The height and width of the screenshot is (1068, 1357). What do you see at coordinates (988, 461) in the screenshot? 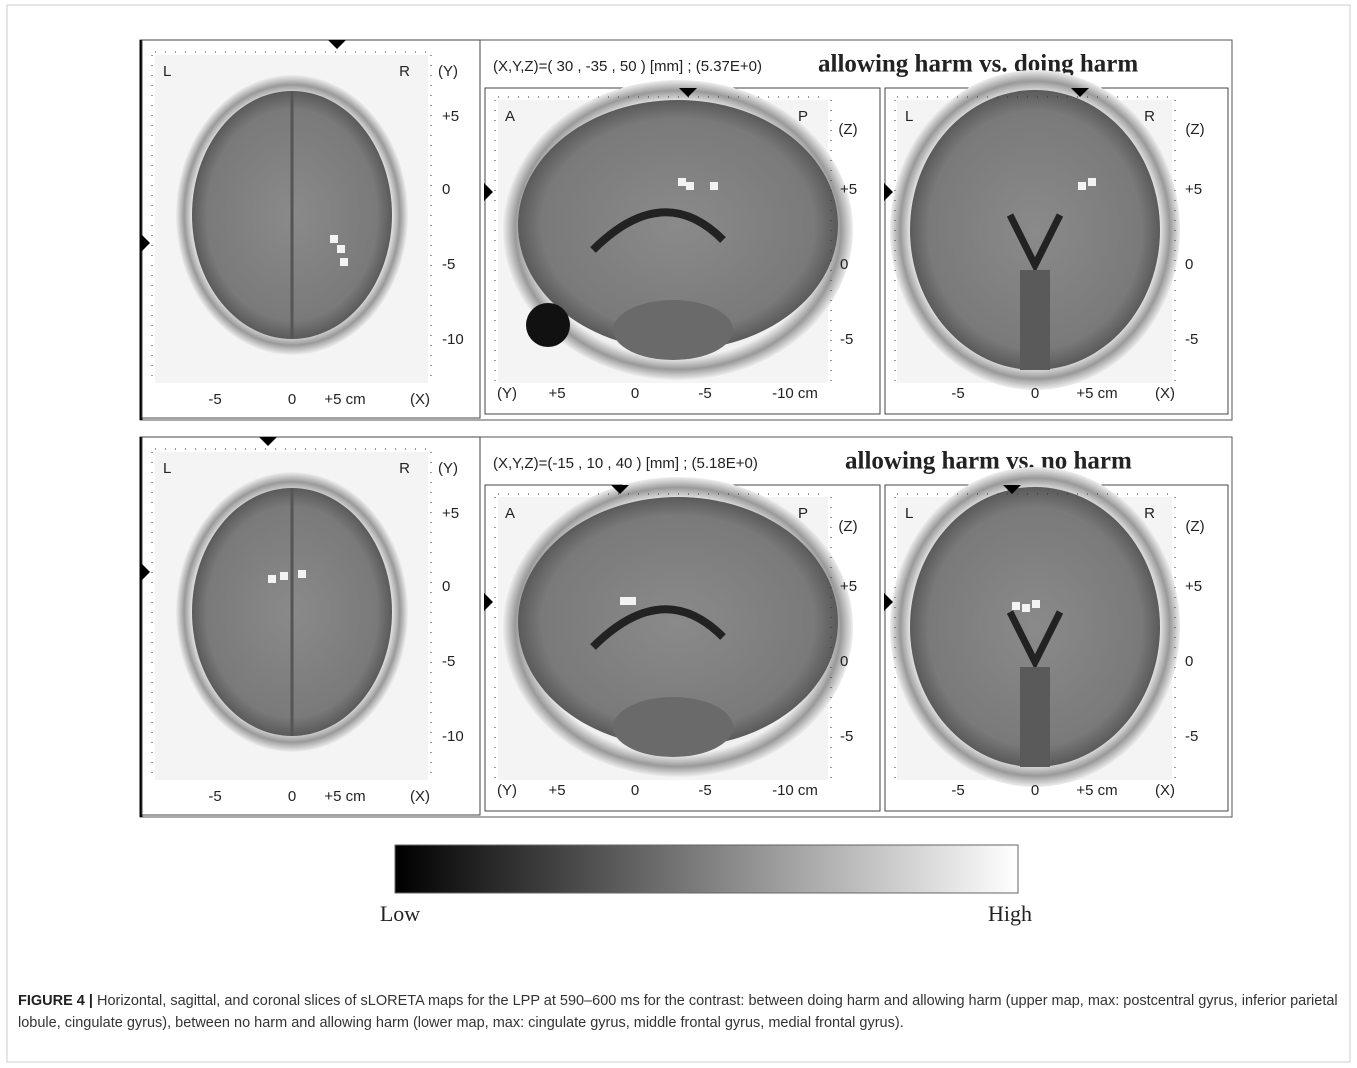
I see `contrast-title: allowing harm vs. no harm` at bounding box center [988, 461].